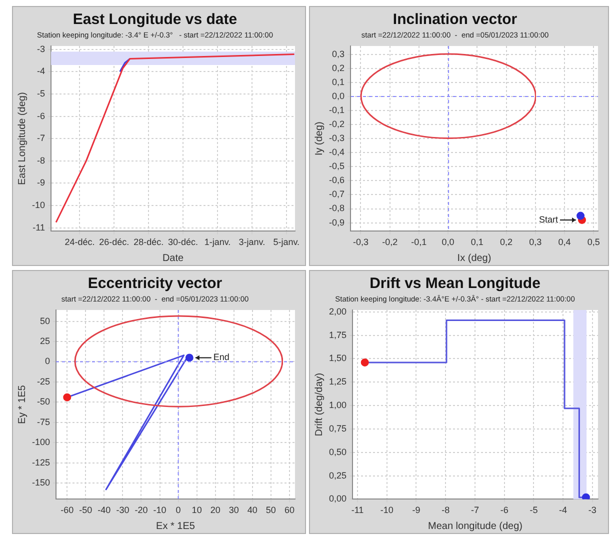 This screenshot has height=536, width=611. Describe the element at coordinates (41, 71) in the screenshot. I see `y-tick-label: -4` at that location.